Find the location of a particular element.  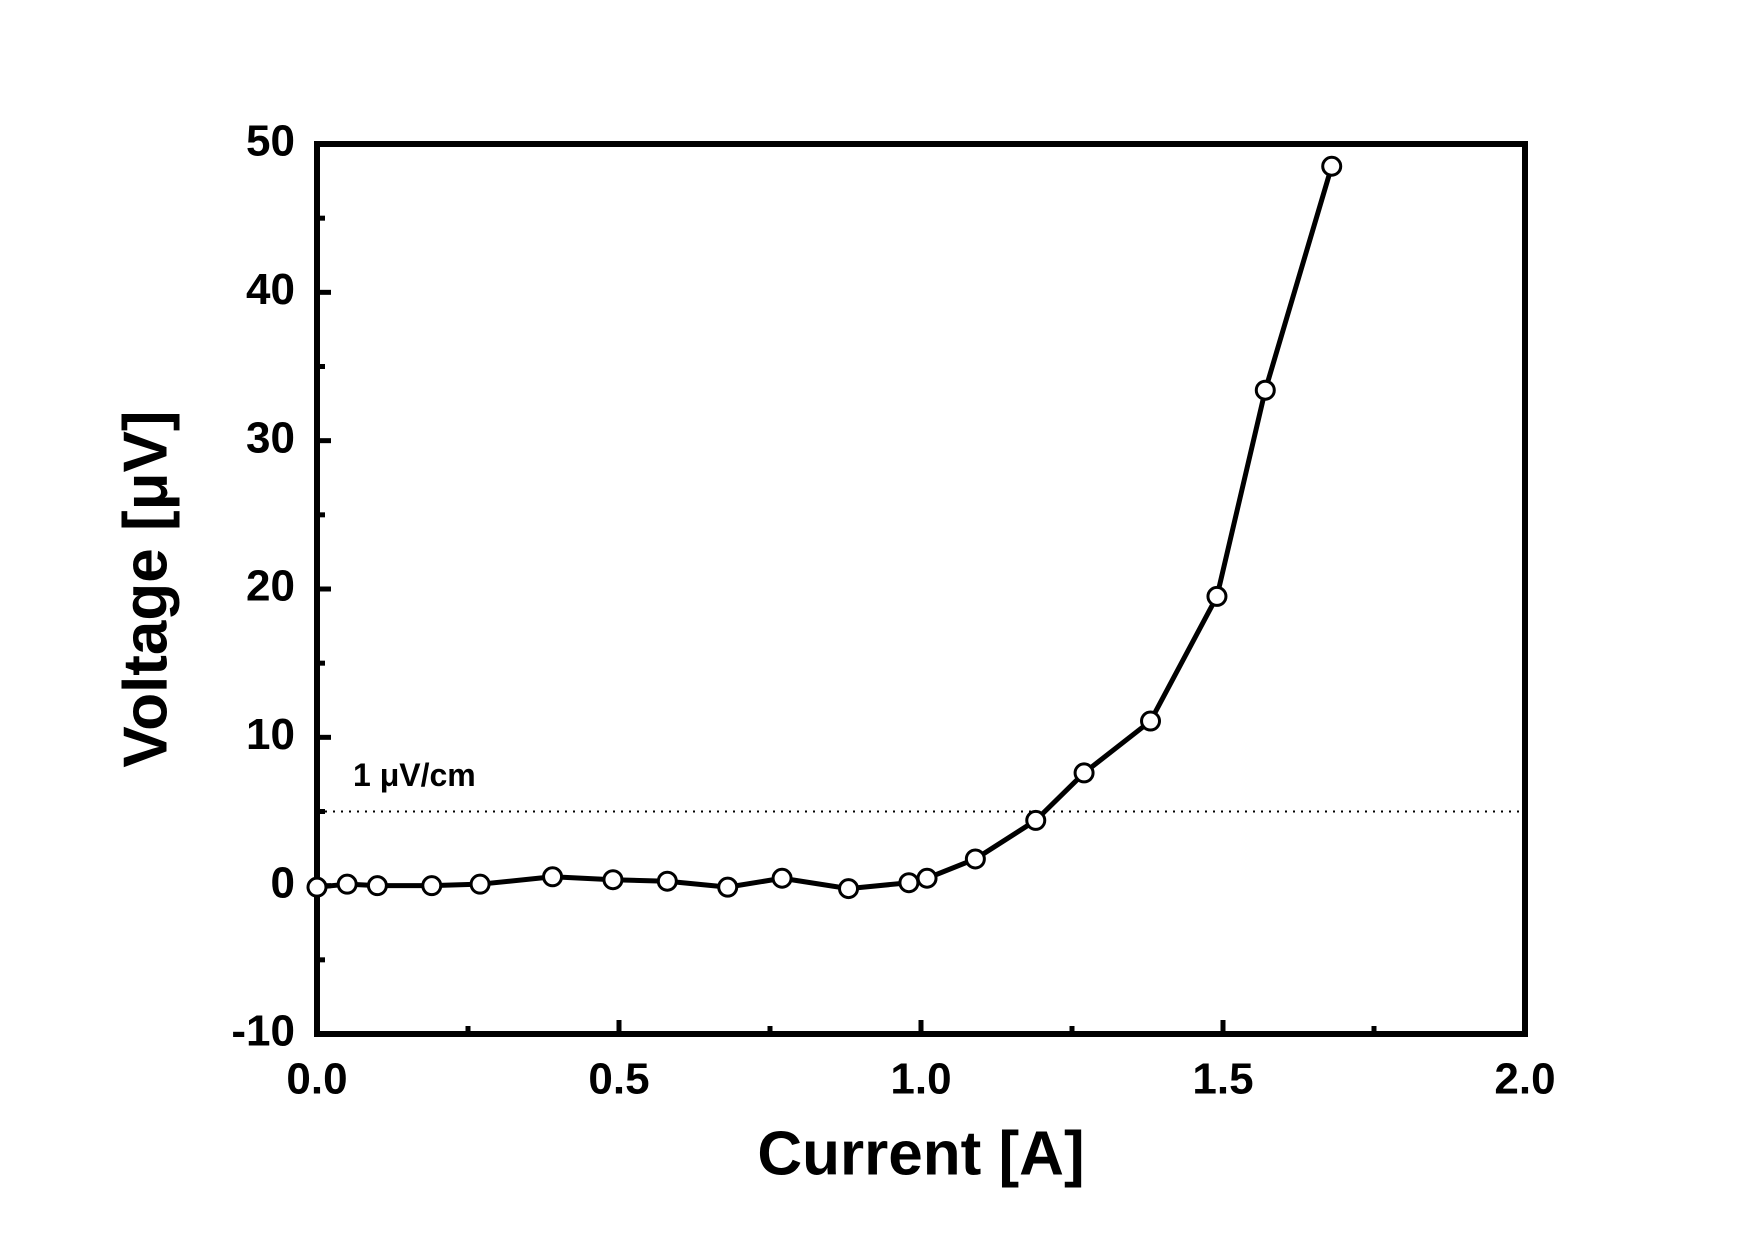

x-axis-title: Current [A] is located at coordinates (920, 1153).